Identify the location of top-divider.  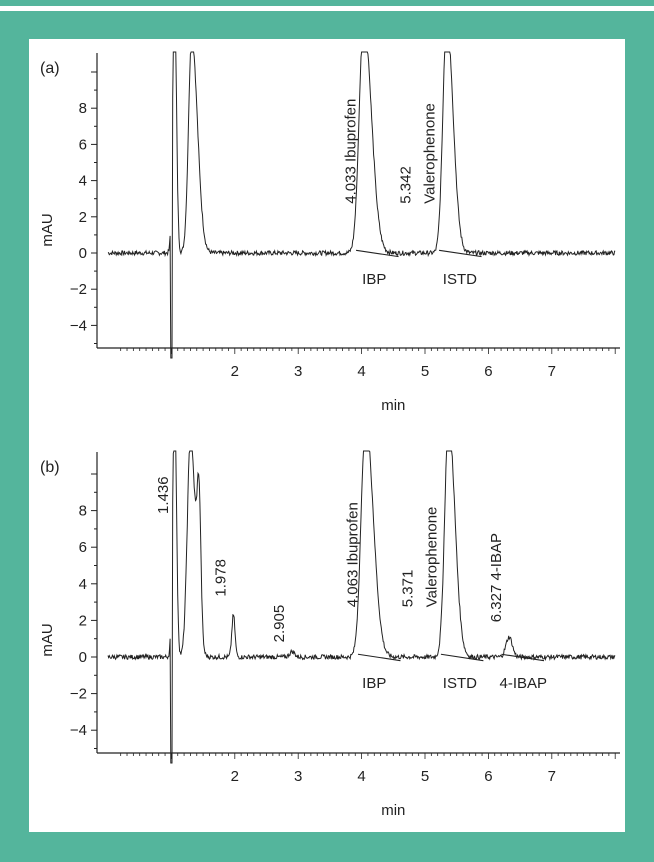
(327, 8).